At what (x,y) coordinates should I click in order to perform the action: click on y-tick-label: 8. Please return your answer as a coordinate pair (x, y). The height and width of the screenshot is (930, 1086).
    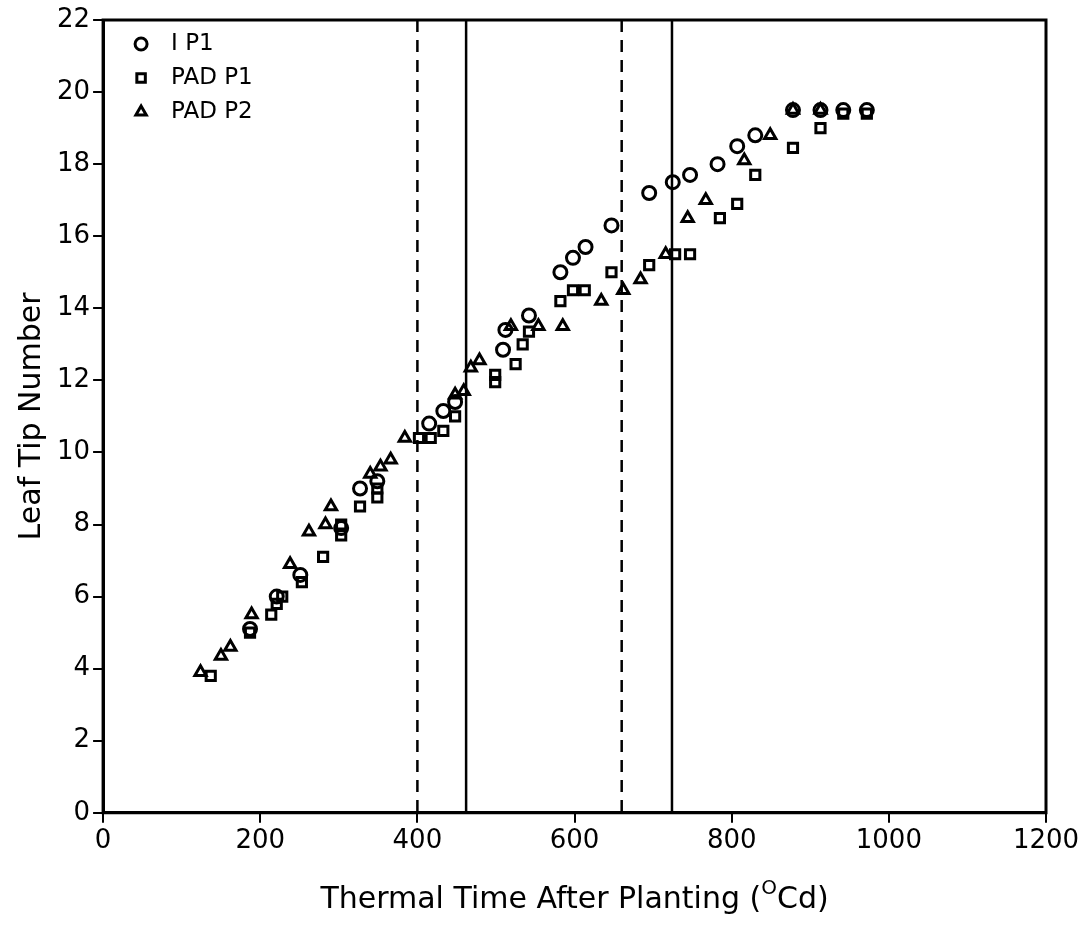
    Looking at the image, I should click on (82, 522).